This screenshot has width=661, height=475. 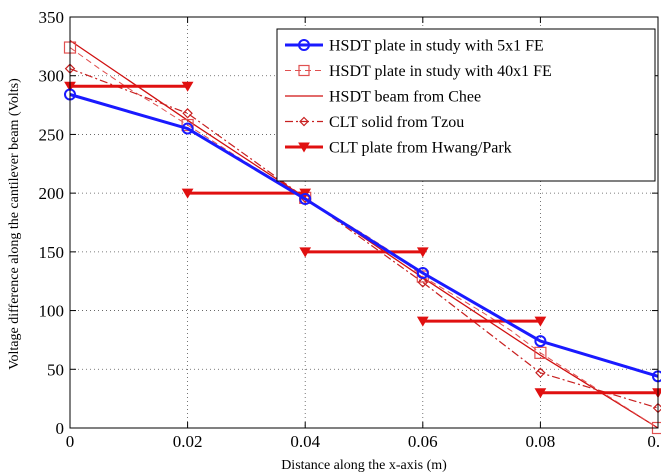 What do you see at coordinates (440, 71) in the screenshot?
I see `legend-label: HSDT plate in study with 40x1 FE` at bounding box center [440, 71].